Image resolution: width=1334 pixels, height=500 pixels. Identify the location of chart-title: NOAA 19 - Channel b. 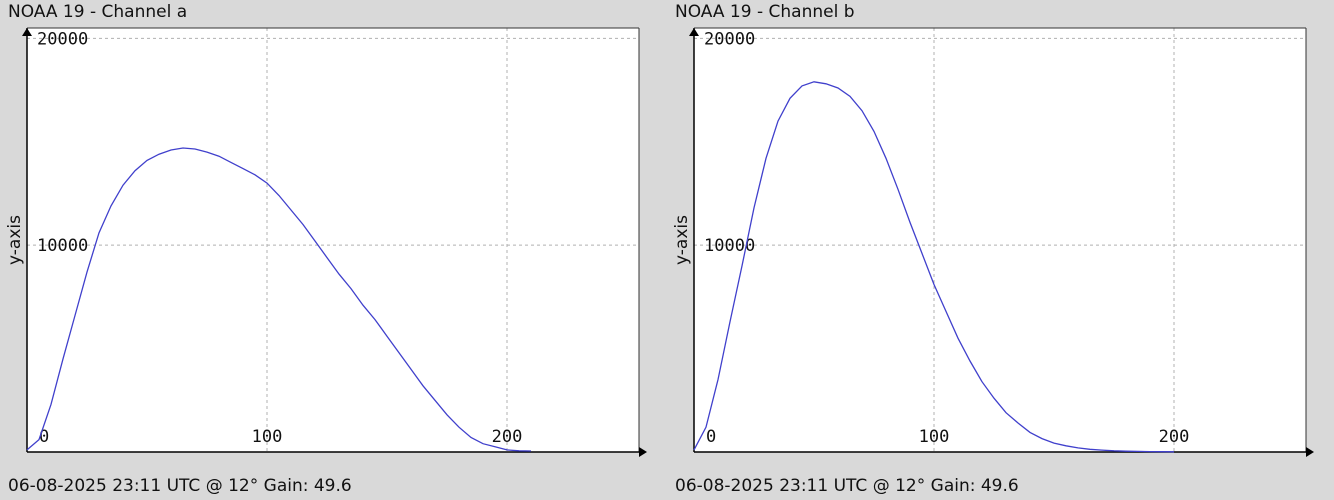
(765, 12).